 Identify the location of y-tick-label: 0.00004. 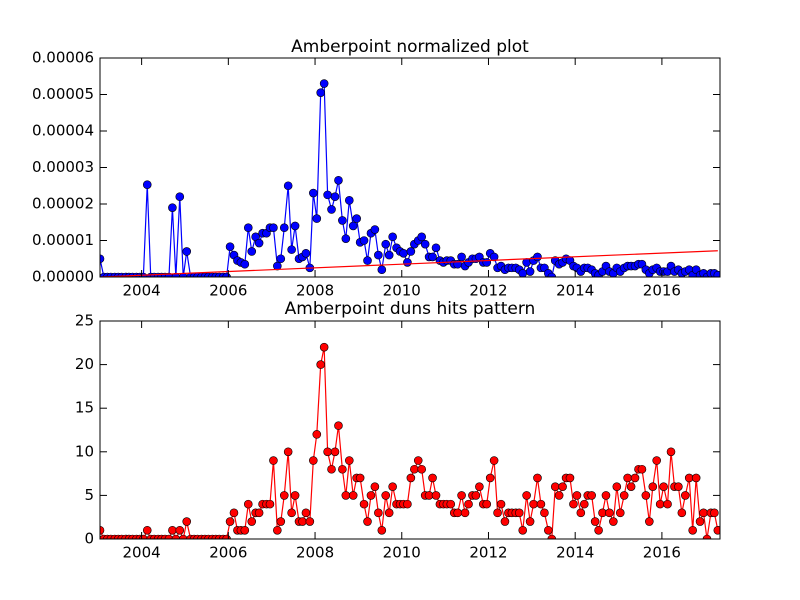
(63, 131).